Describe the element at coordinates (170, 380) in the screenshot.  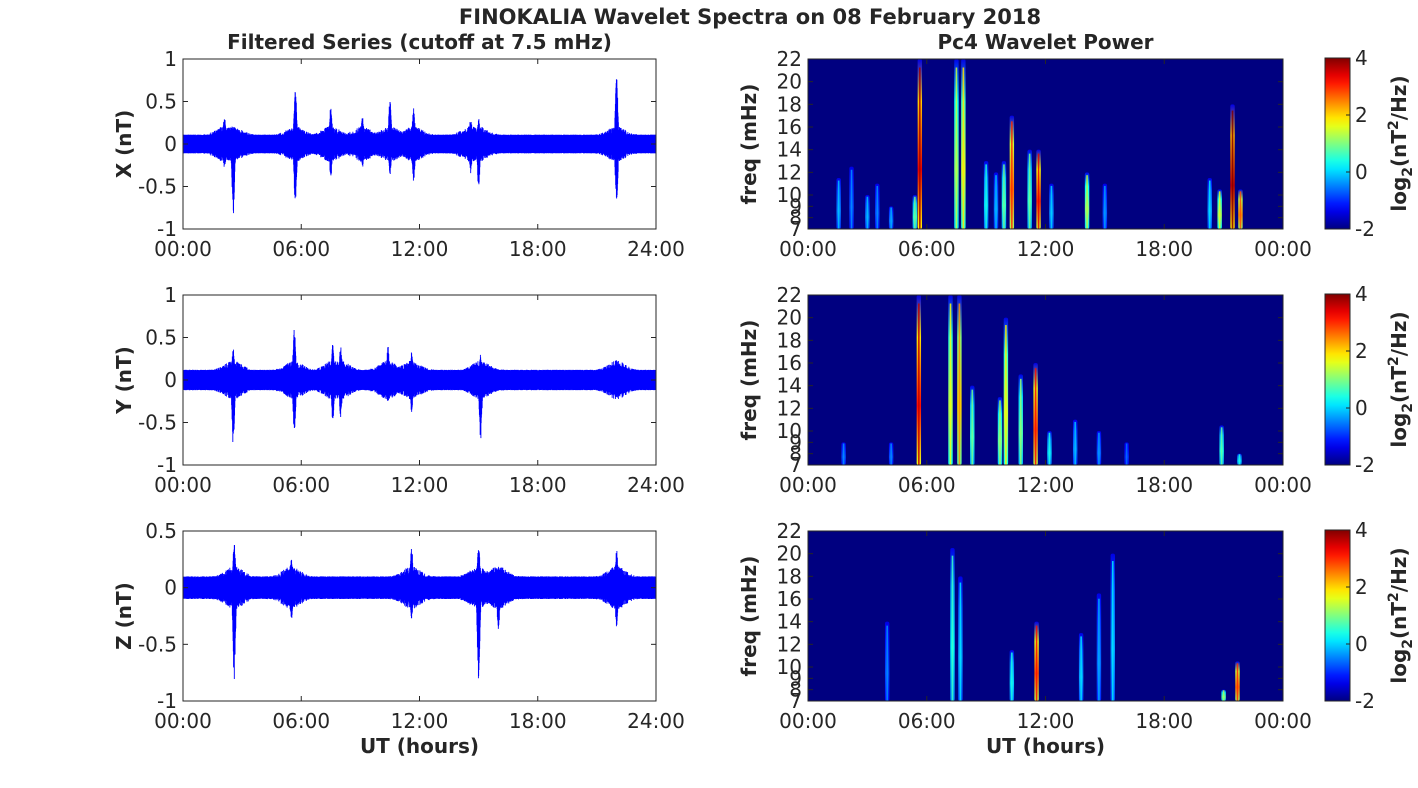
I see `y-tick-label: 0` at that location.